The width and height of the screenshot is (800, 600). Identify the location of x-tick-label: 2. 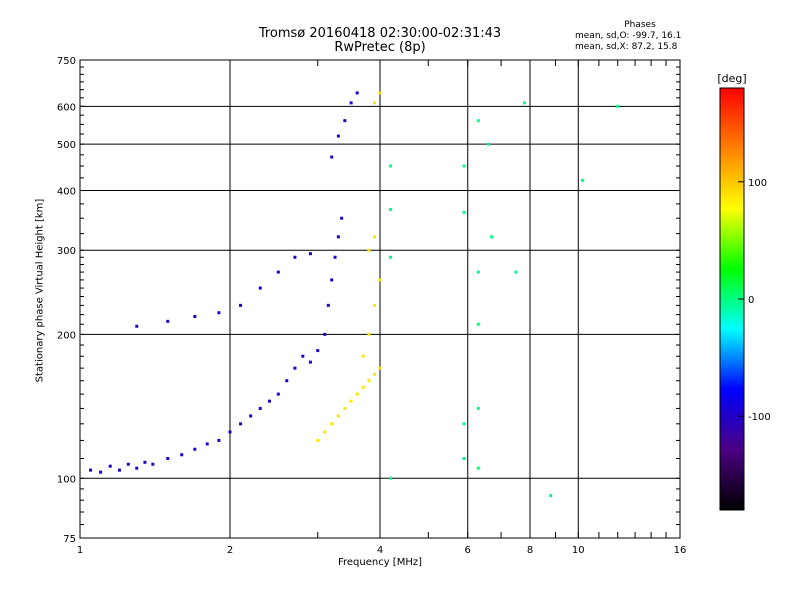
(230, 550).